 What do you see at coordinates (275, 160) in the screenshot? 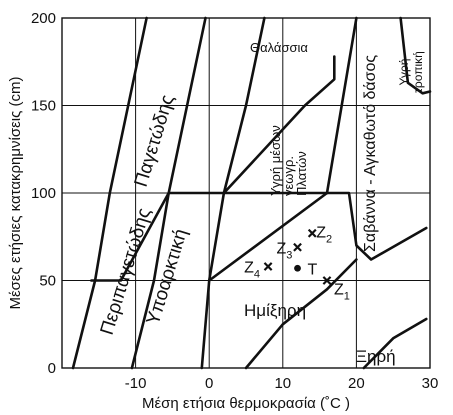
I see `zone-label-line: Υγρή μέσων` at bounding box center [275, 160].